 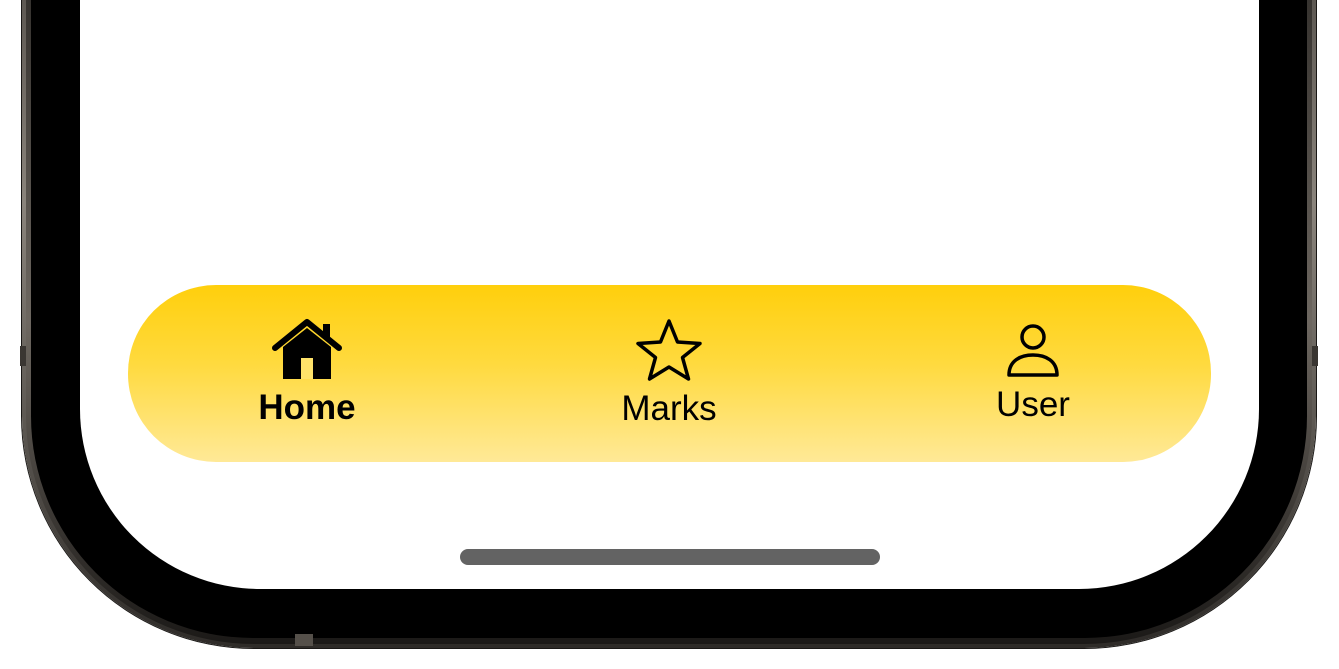 I want to click on tab-home: Home, so click(x=307, y=373).